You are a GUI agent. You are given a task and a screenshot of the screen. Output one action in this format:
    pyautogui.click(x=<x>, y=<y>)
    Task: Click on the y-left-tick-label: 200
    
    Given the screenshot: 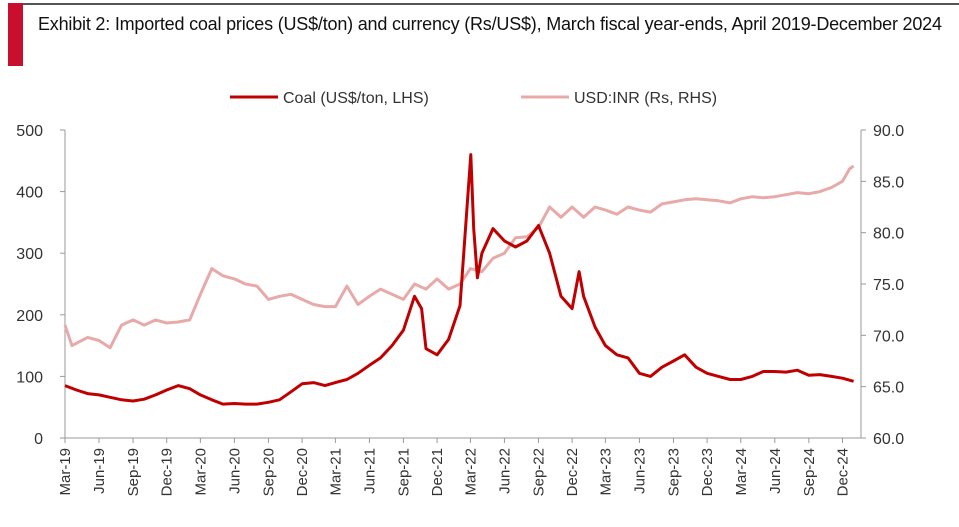 What is the action you would take?
    pyautogui.click(x=29, y=316)
    